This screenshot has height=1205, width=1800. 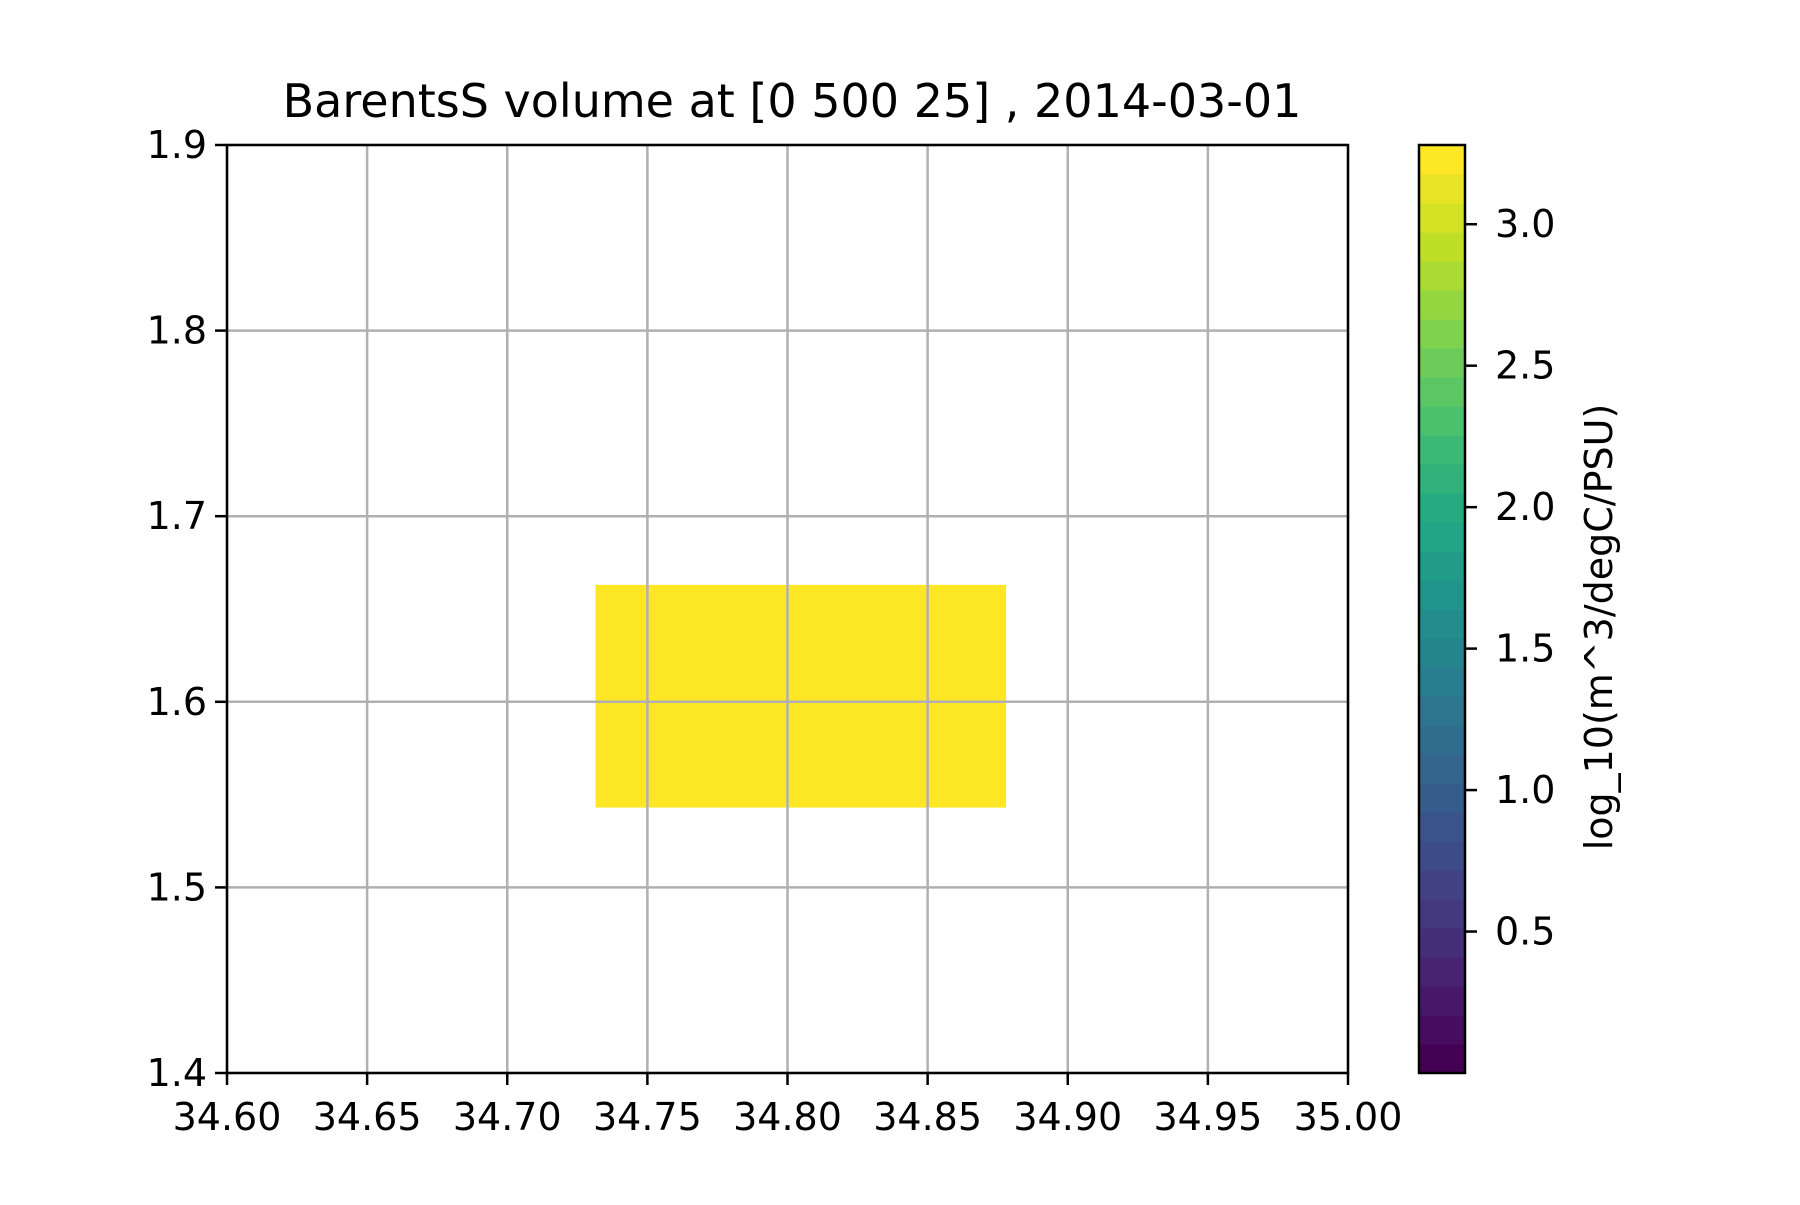 I want to click on x-tick-label: 35.00, so click(x=1348, y=1117).